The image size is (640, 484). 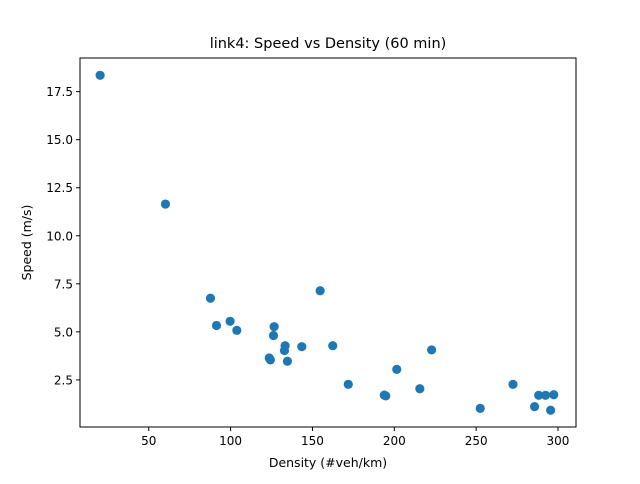 I want to click on y-axis-ticks: 2.5 5.0 7.5 10.0 12.5 15.0 17.5, so click(x=63, y=236).